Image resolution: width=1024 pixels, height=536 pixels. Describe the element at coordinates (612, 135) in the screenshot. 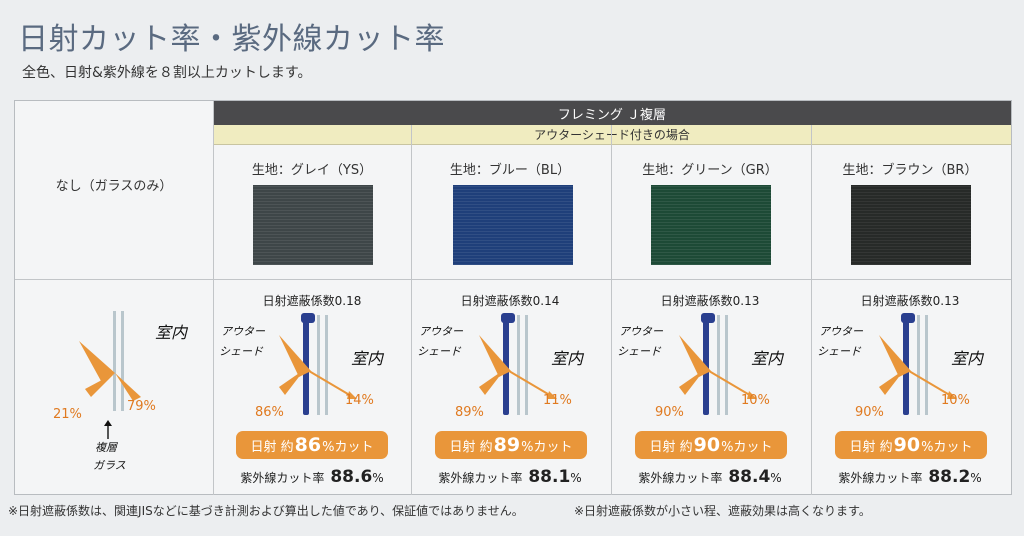

I see `condition-header: アウターシェード付きの場合` at that location.